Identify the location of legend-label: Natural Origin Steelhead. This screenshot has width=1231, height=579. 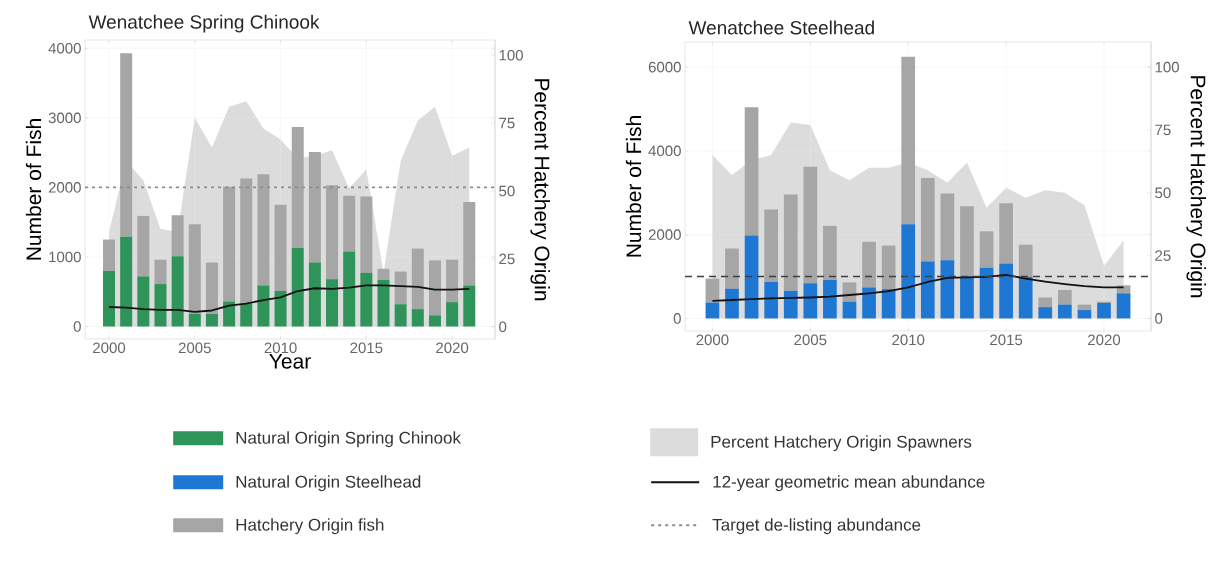
(328, 483).